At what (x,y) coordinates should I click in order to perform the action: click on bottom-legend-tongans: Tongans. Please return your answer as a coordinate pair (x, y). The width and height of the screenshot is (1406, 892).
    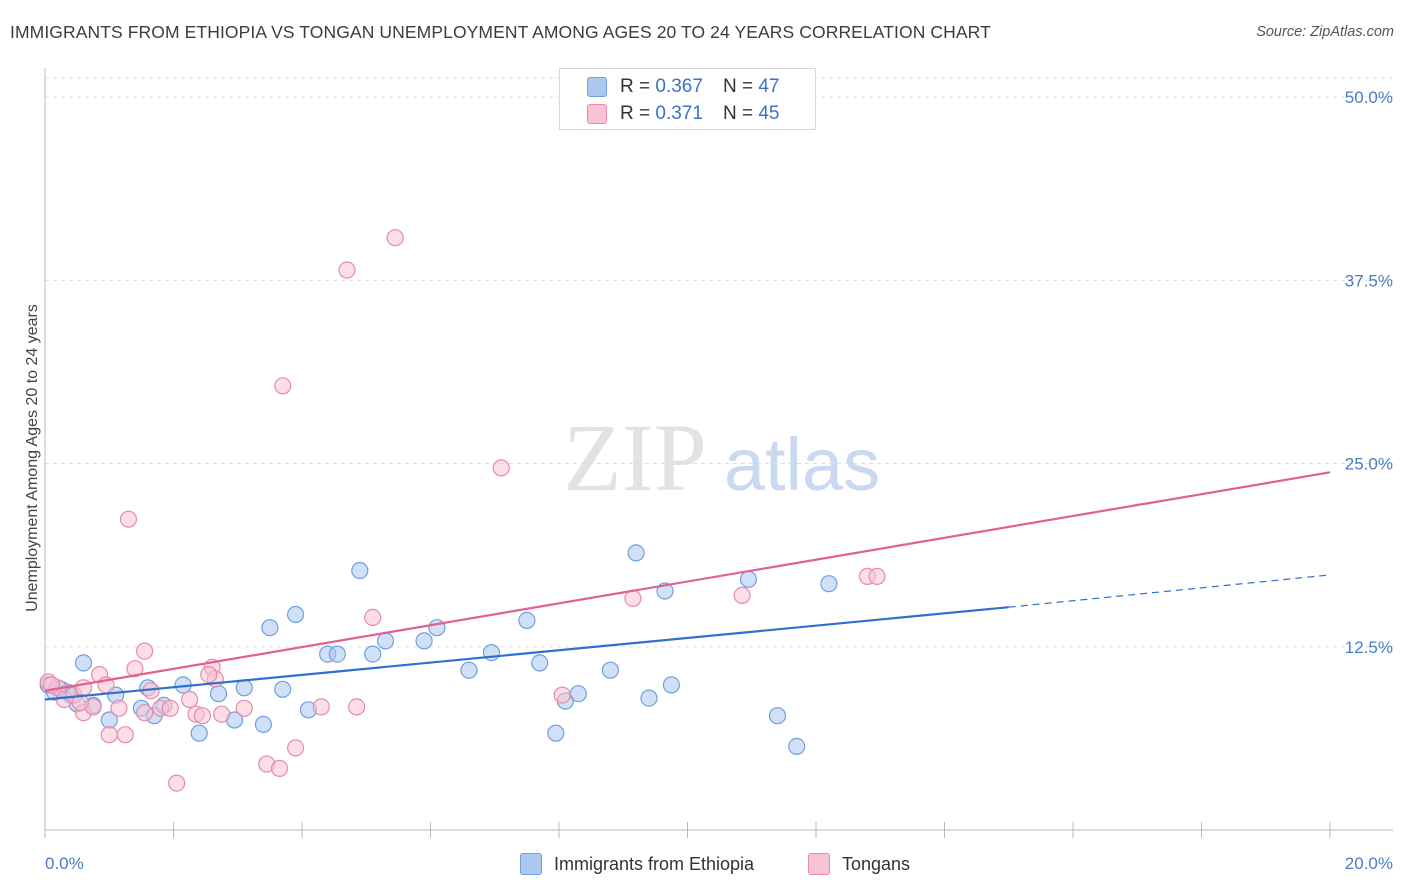
    Looking at the image, I should click on (859, 864).